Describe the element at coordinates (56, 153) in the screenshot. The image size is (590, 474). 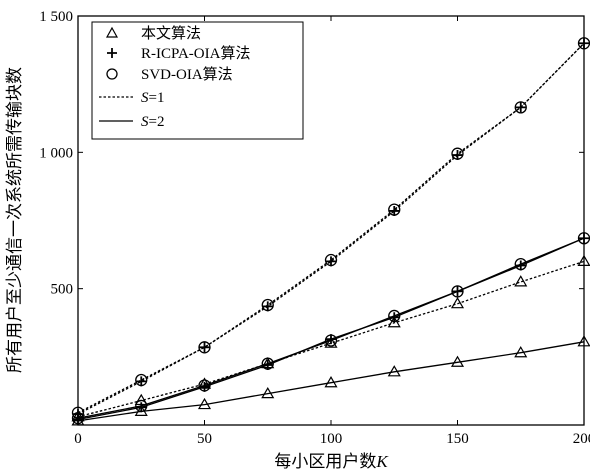
I see `y-tick-label: 1 000` at that location.